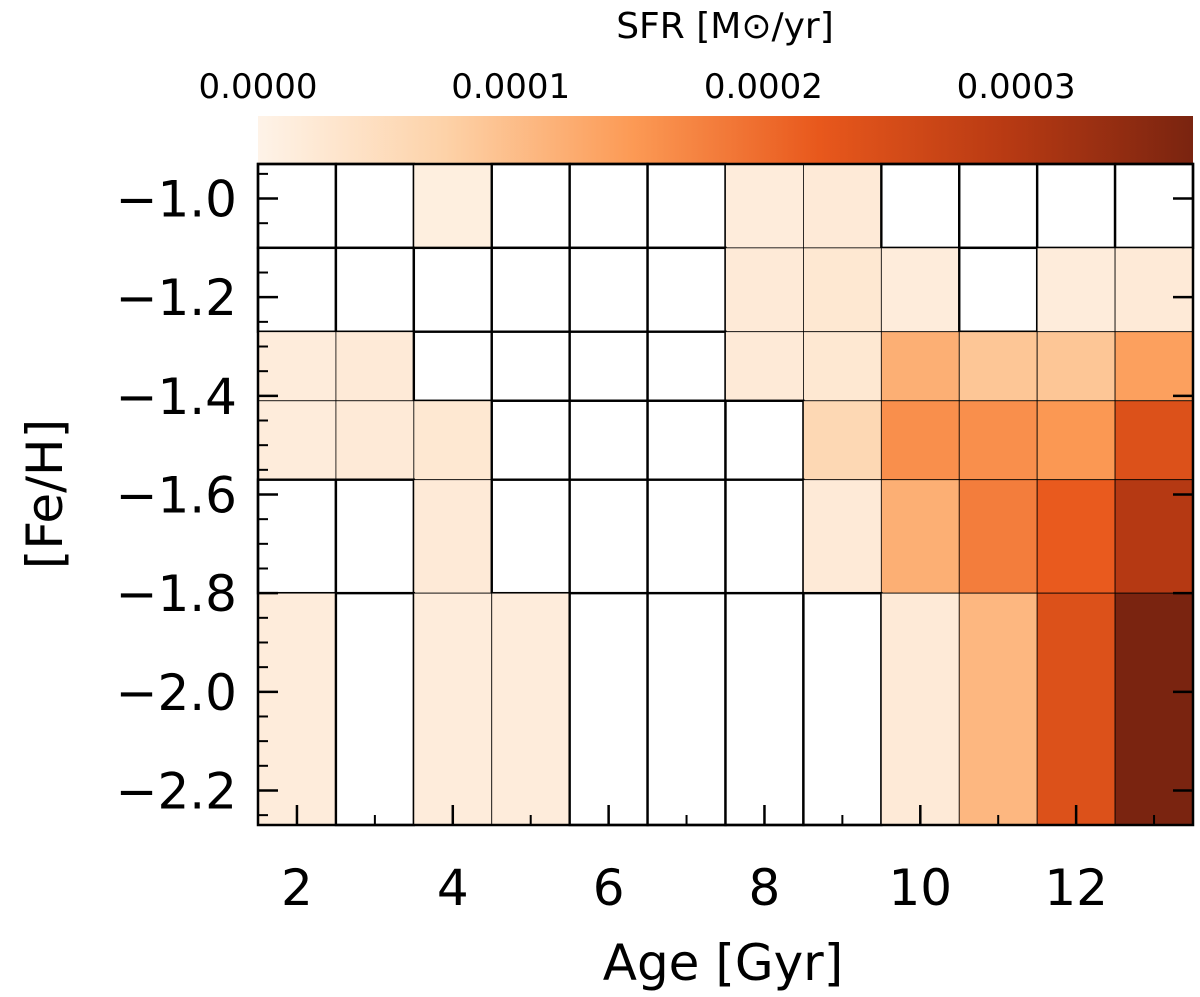 This screenshot has width=1200, height=997. What do you see at coordinates (1076, 888) in the screenshot?
I see `x-tick-label: 12` at bounding box center [1076, 888].